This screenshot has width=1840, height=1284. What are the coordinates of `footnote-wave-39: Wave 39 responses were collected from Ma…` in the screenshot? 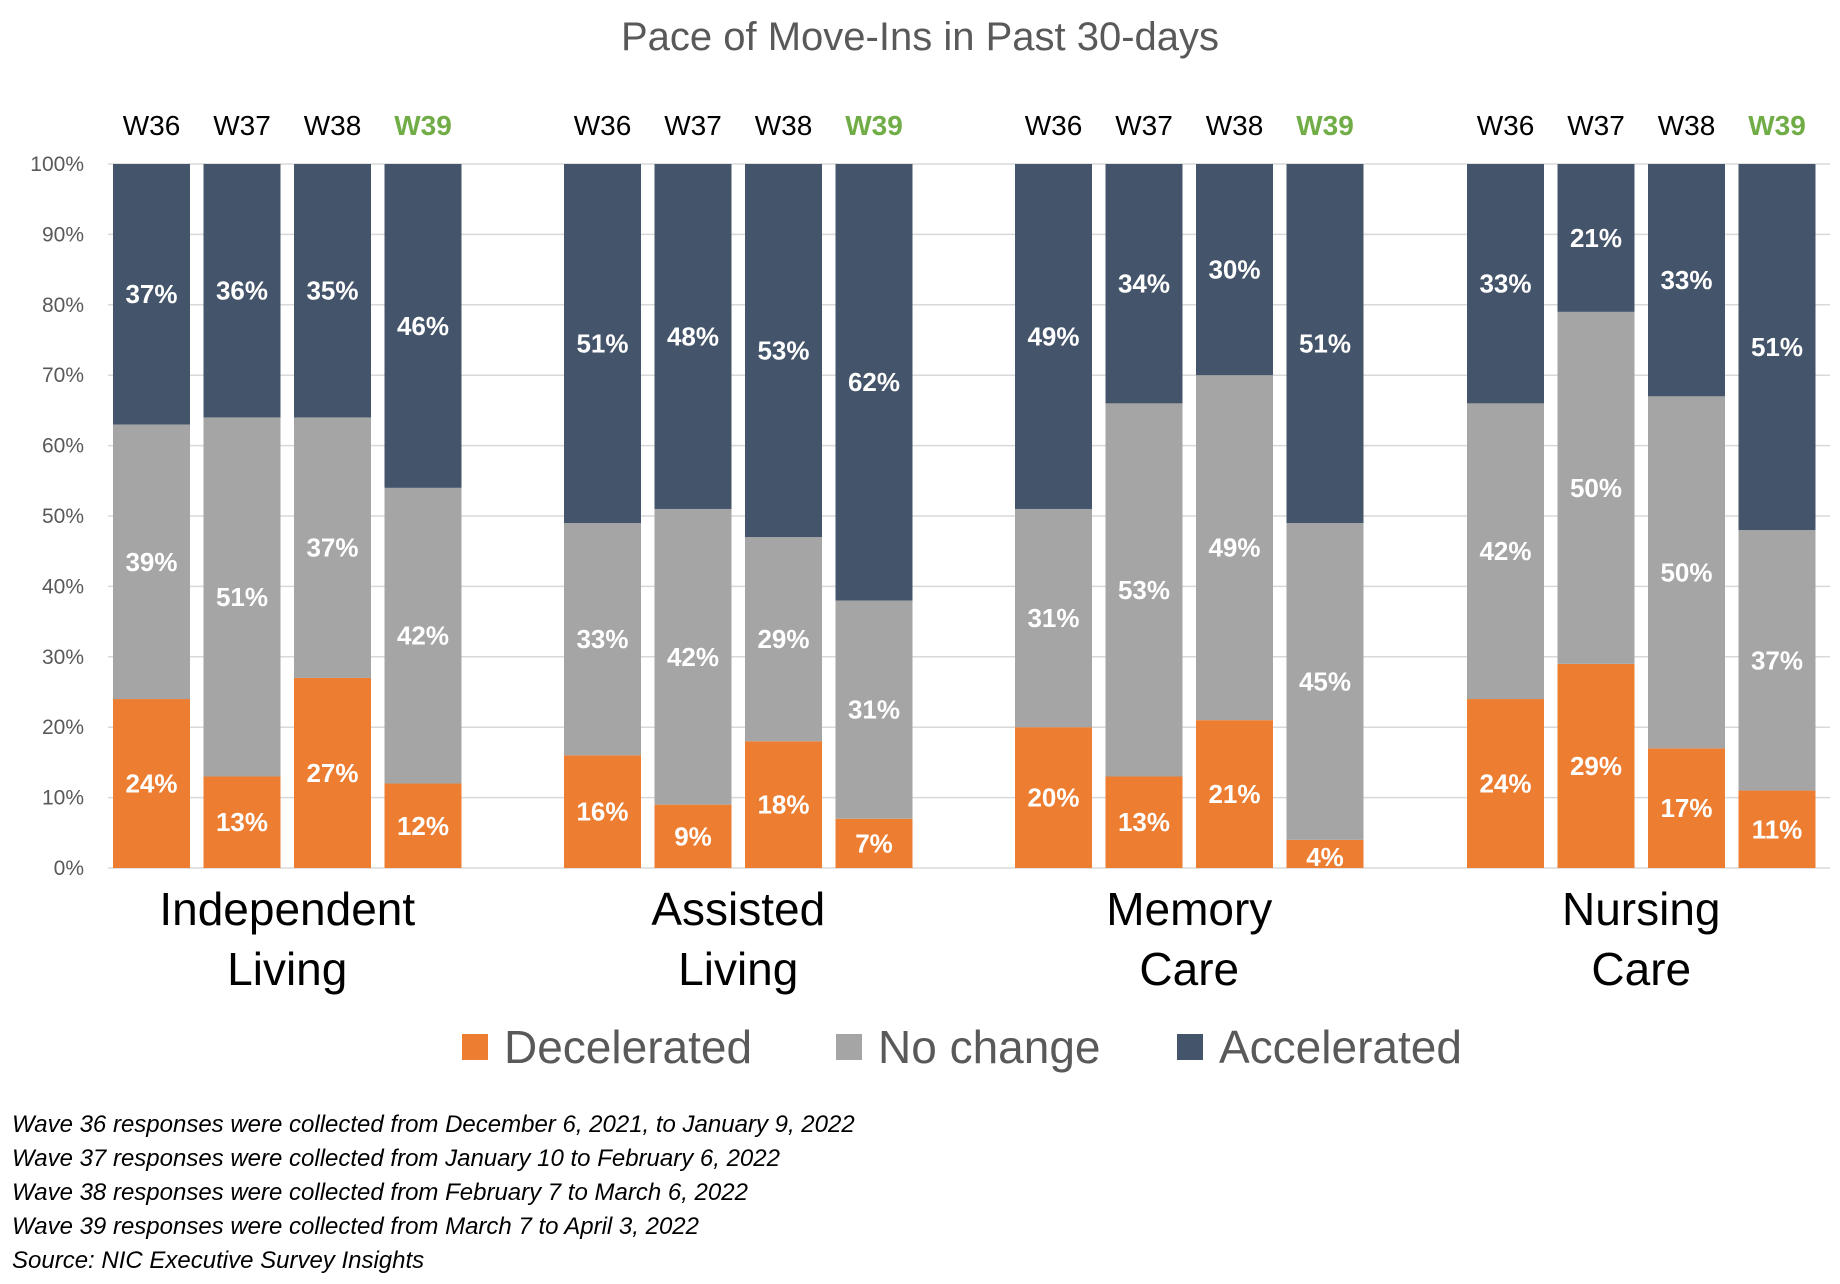 It's located at (355, 1226).